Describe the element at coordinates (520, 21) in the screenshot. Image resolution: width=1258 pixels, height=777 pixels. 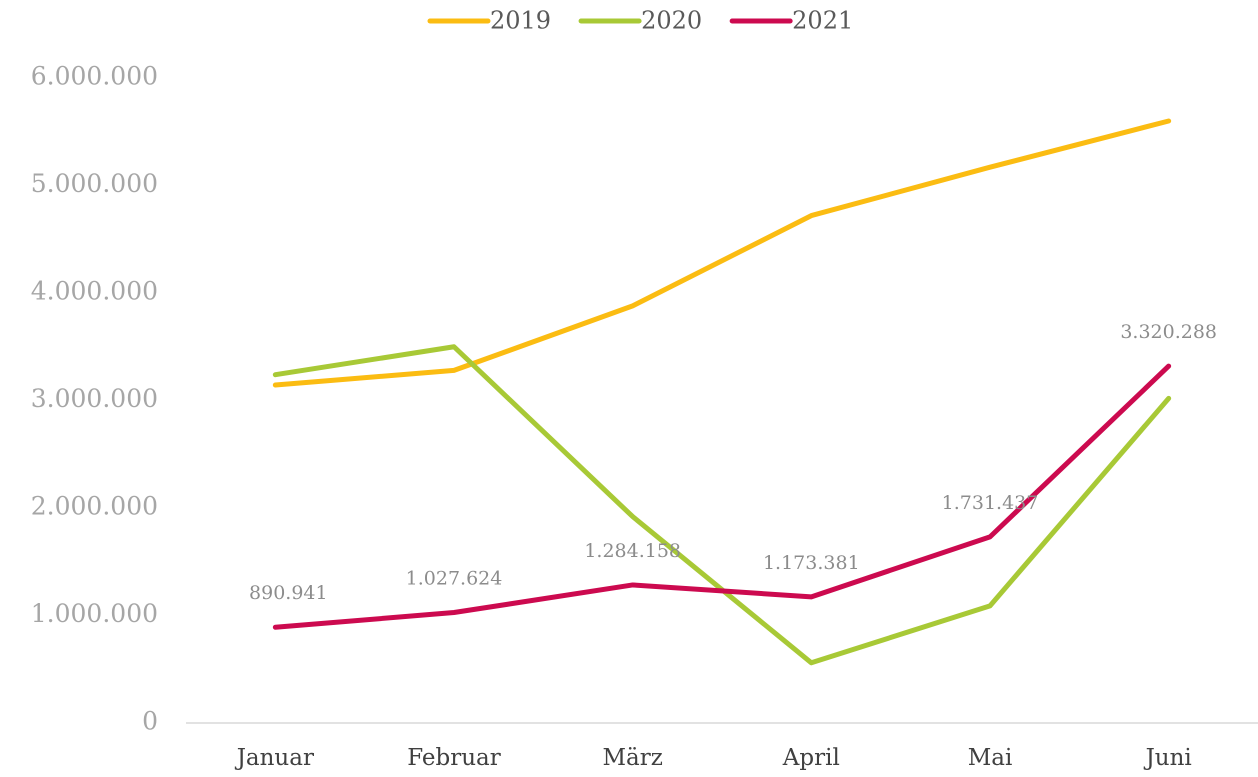
I see `legend-label: 2019` at that location.